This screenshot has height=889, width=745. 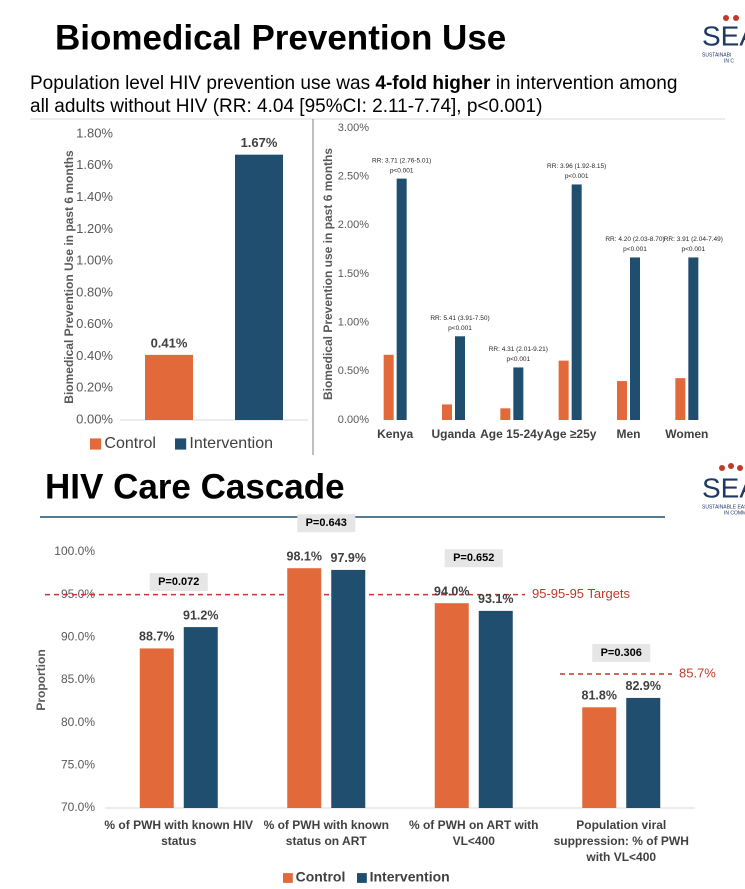 I want to click on p-value: P=0.643, so click(x=326, y=523).